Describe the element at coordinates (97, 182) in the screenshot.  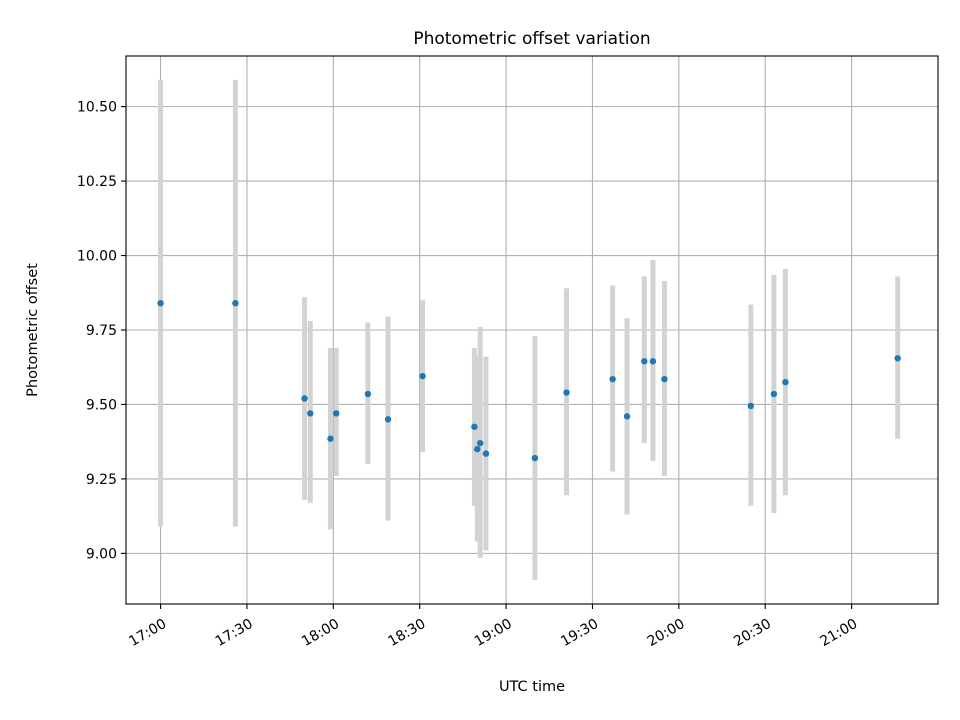
I see `y-tick-label: 10.25` at that location.